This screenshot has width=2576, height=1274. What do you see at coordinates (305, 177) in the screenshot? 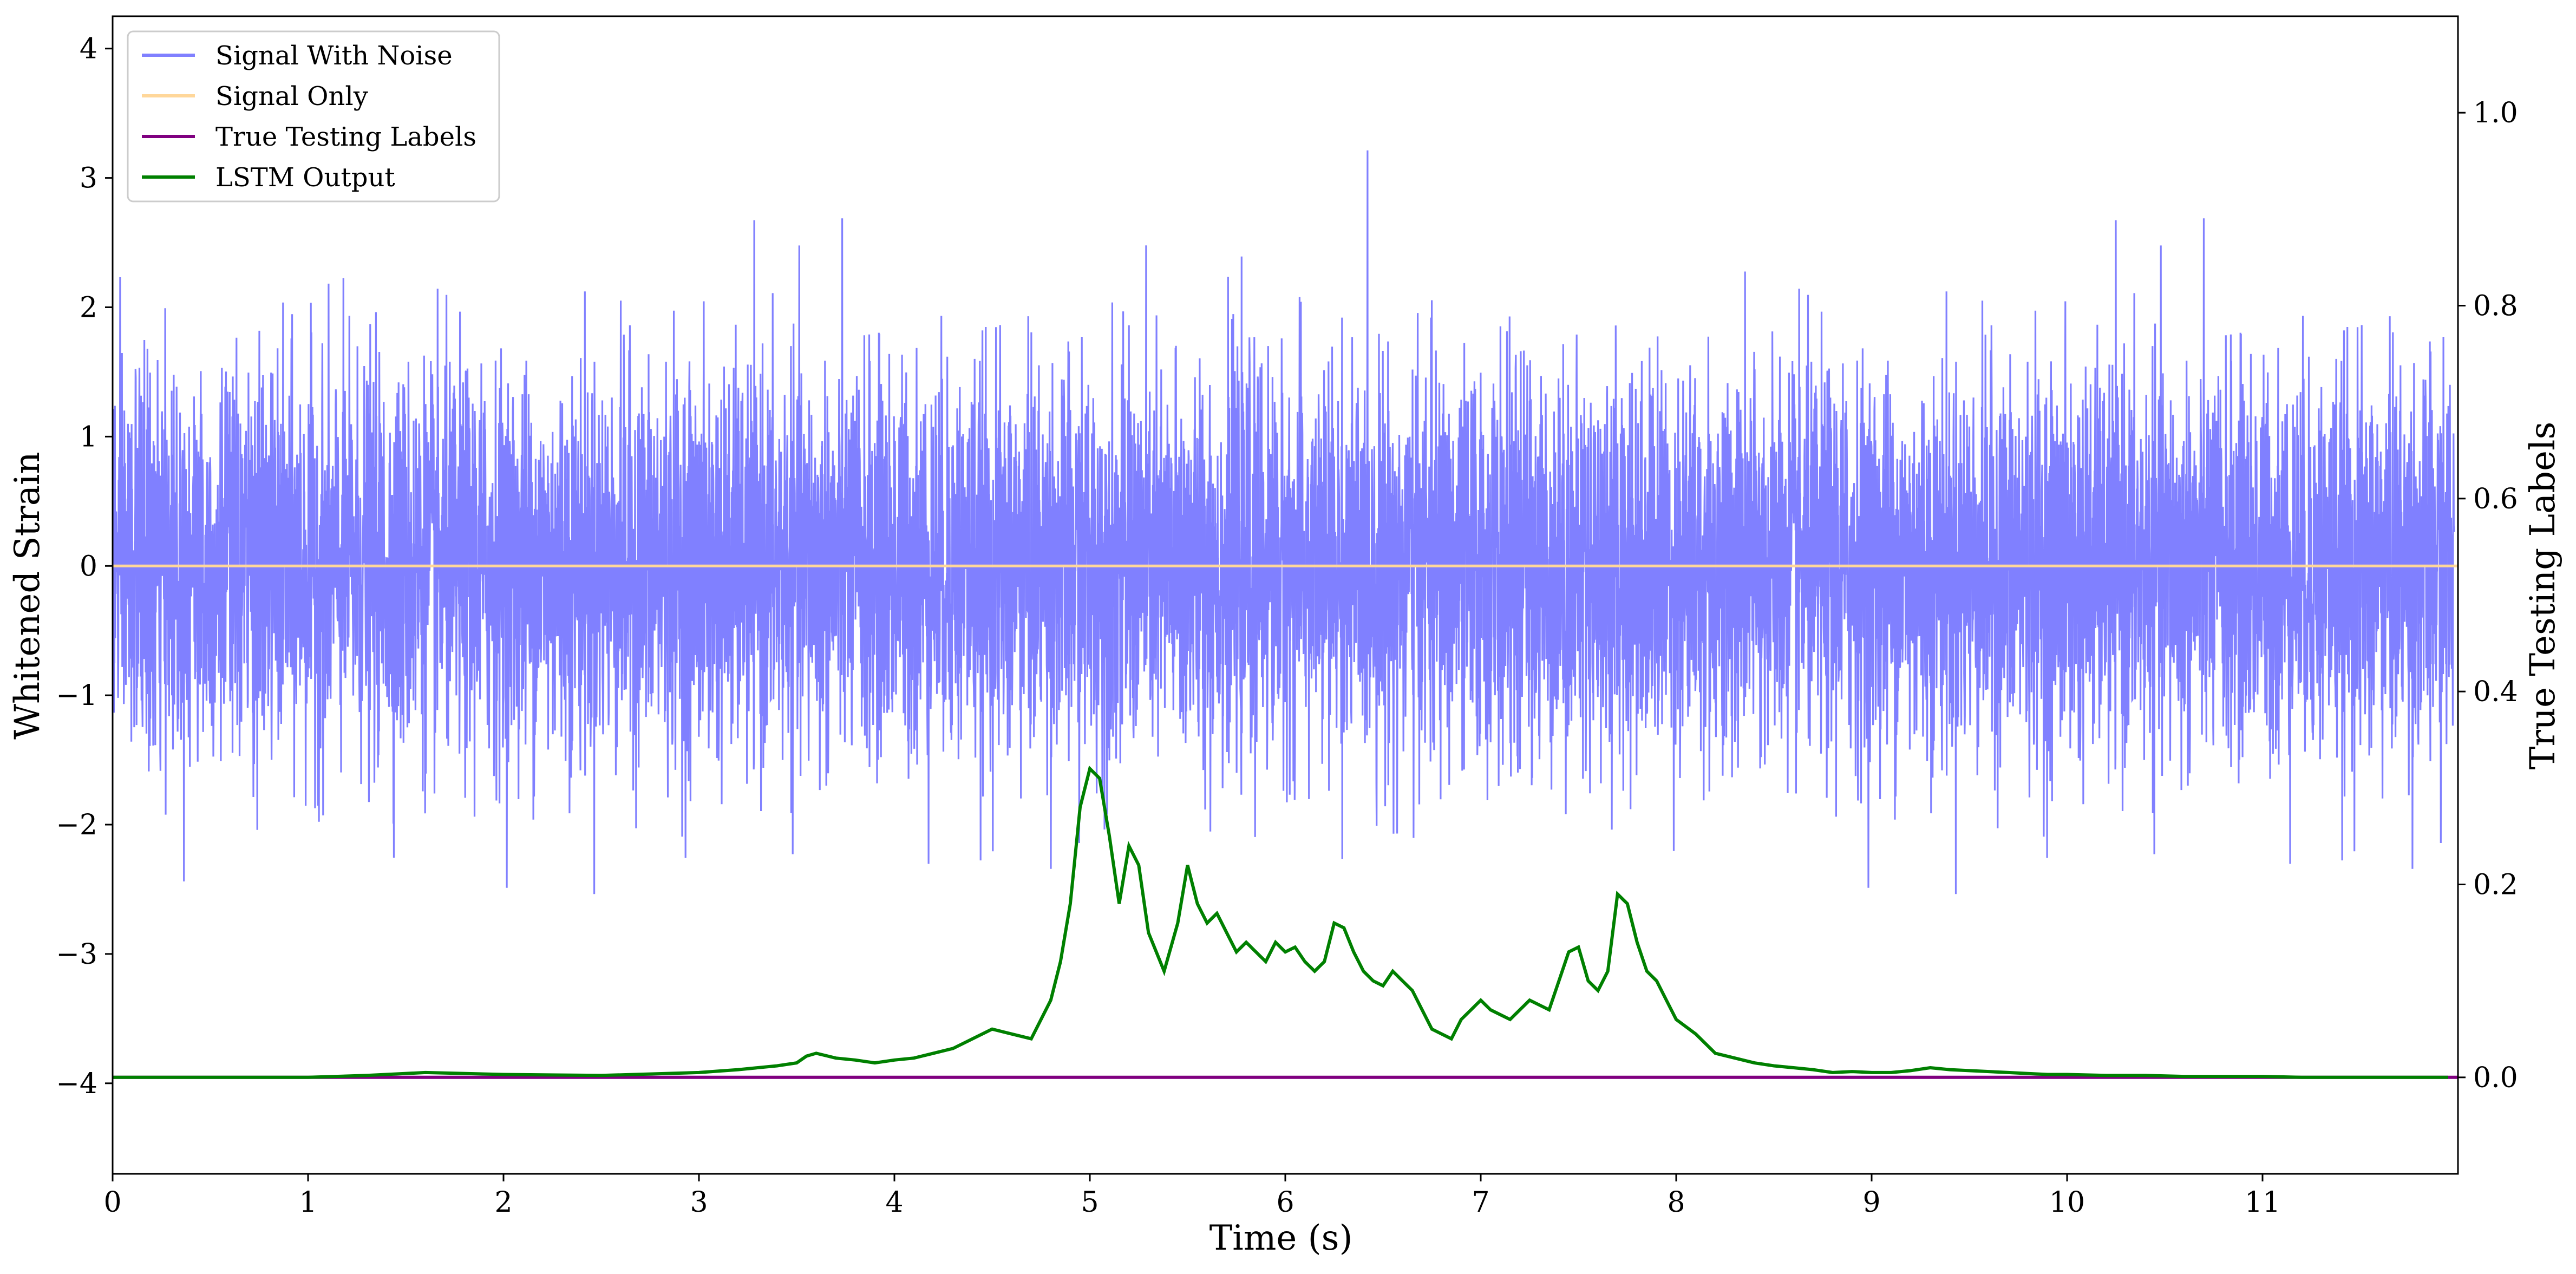
I see `legend-label-lstm-output: LSTM Output` at bounding box center [305, 177].